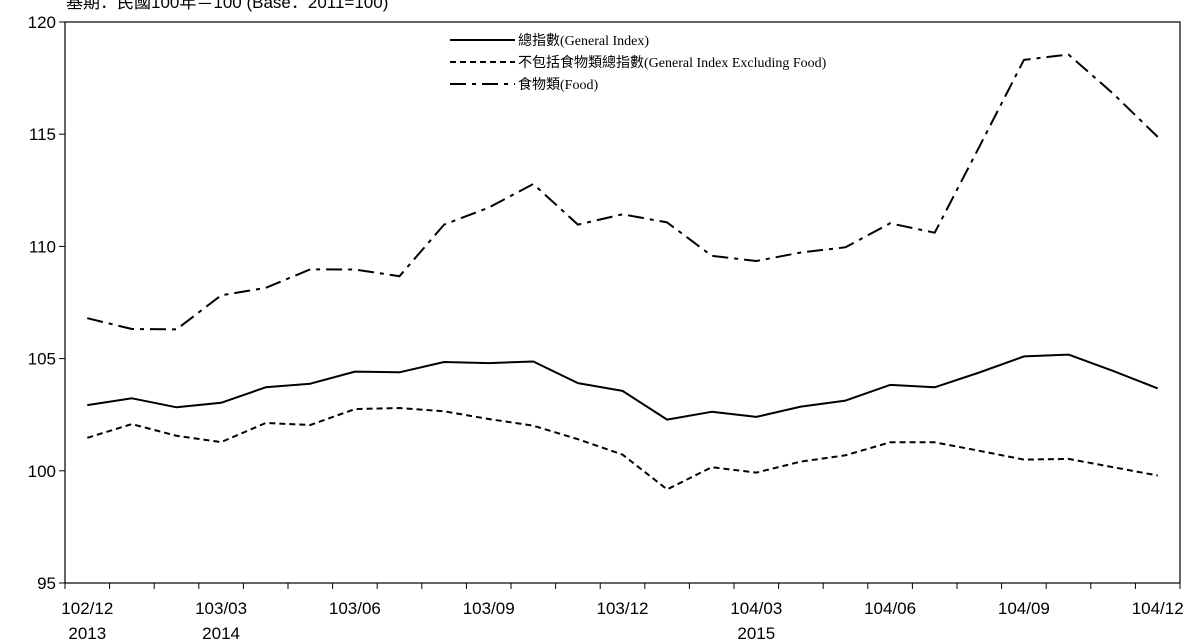 This screenshot has width=1195, height=644. What do you see at coordinates (890, 608) in the screenshot?
I see `x-tick-label: 104/06` at bounding box center [890, 608].